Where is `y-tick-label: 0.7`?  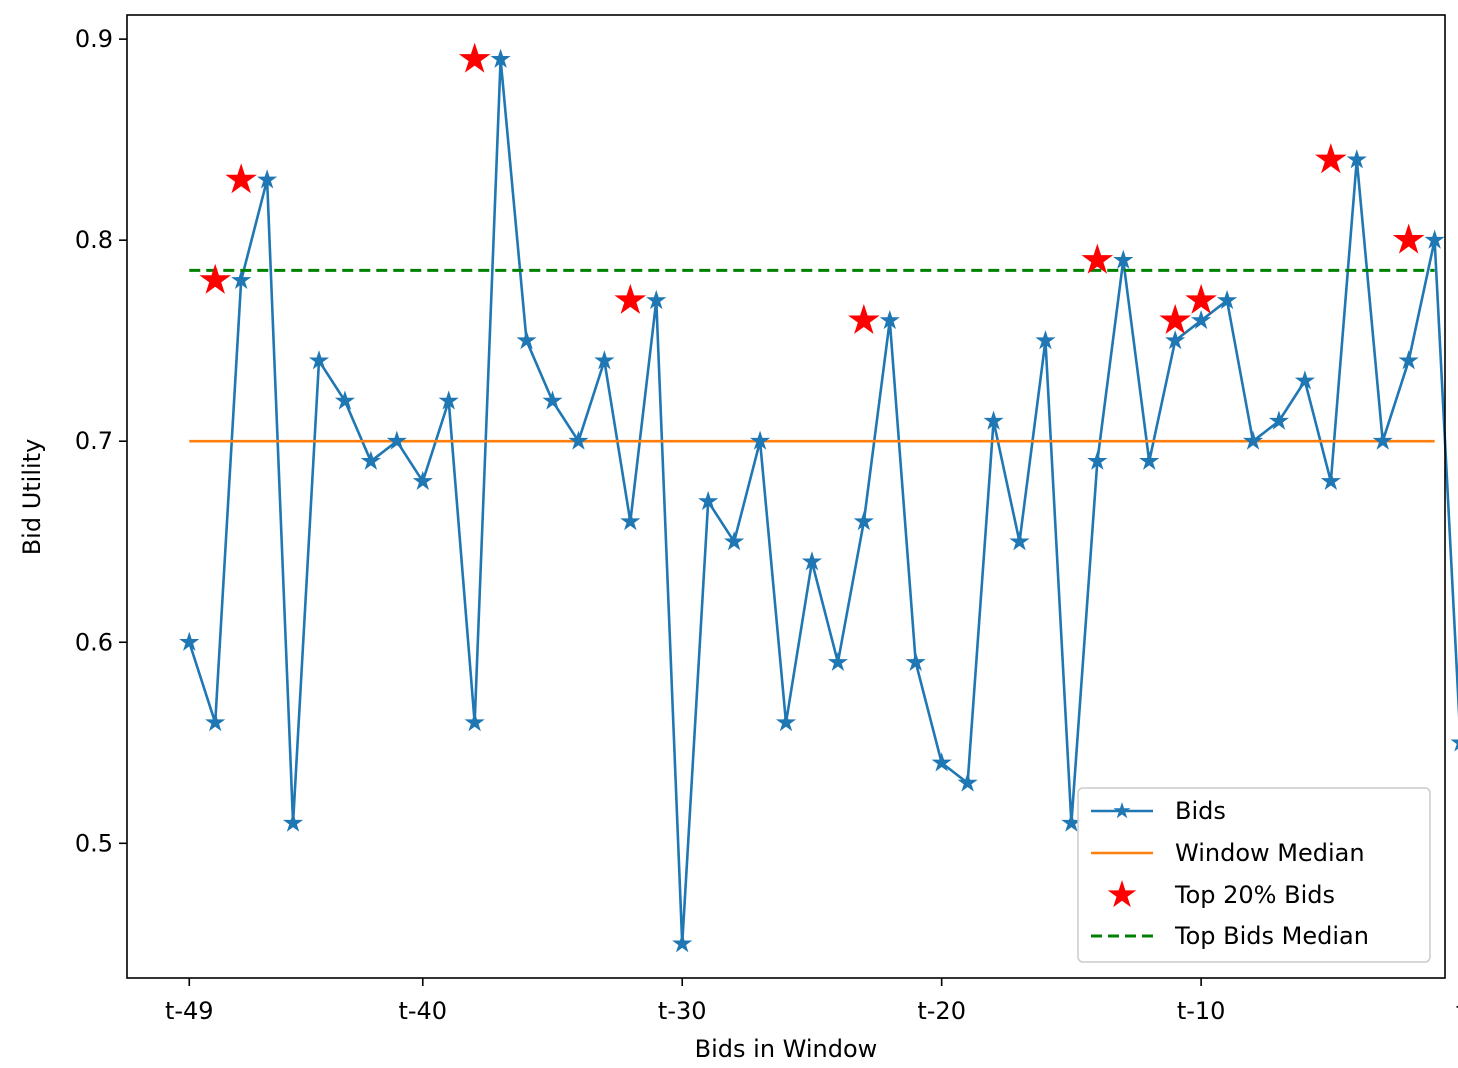
y-tick-label: 0.7 is located at coordinates (94, 441).